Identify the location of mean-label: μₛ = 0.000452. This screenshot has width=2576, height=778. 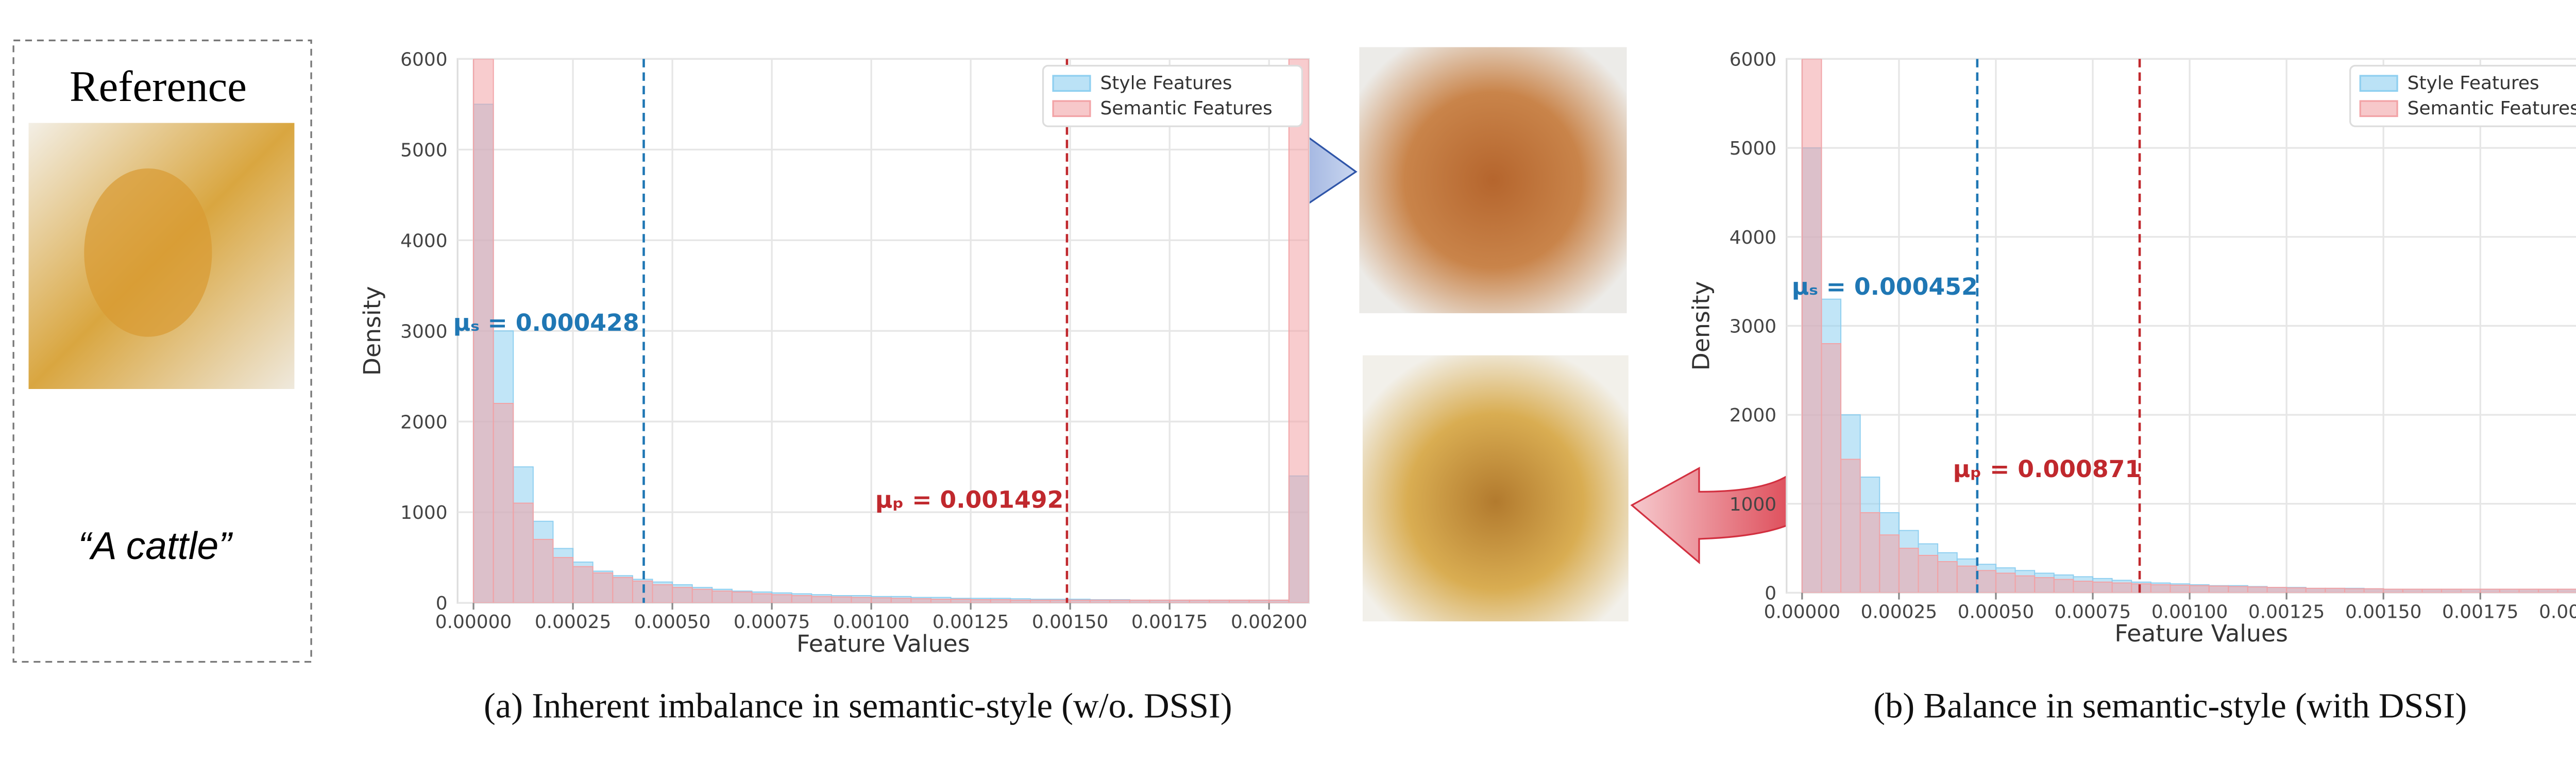
(1885, 286).